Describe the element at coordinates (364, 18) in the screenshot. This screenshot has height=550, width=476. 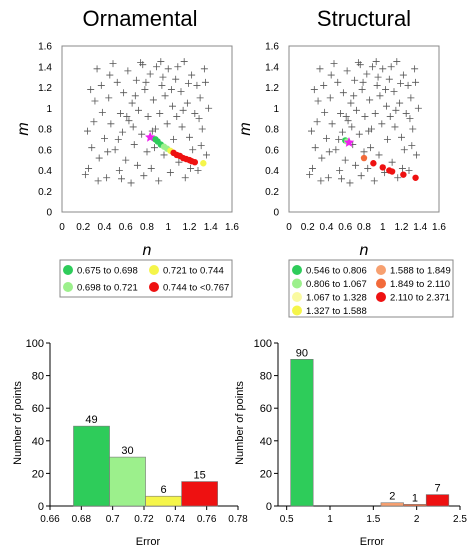
I see `panel-title-structural: Structural` at that location.